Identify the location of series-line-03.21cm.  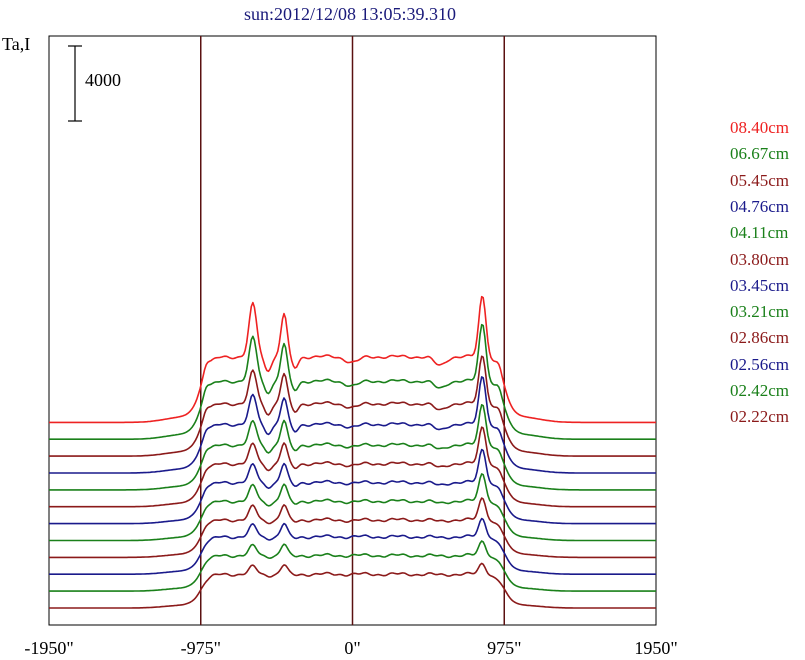
(352, 507).